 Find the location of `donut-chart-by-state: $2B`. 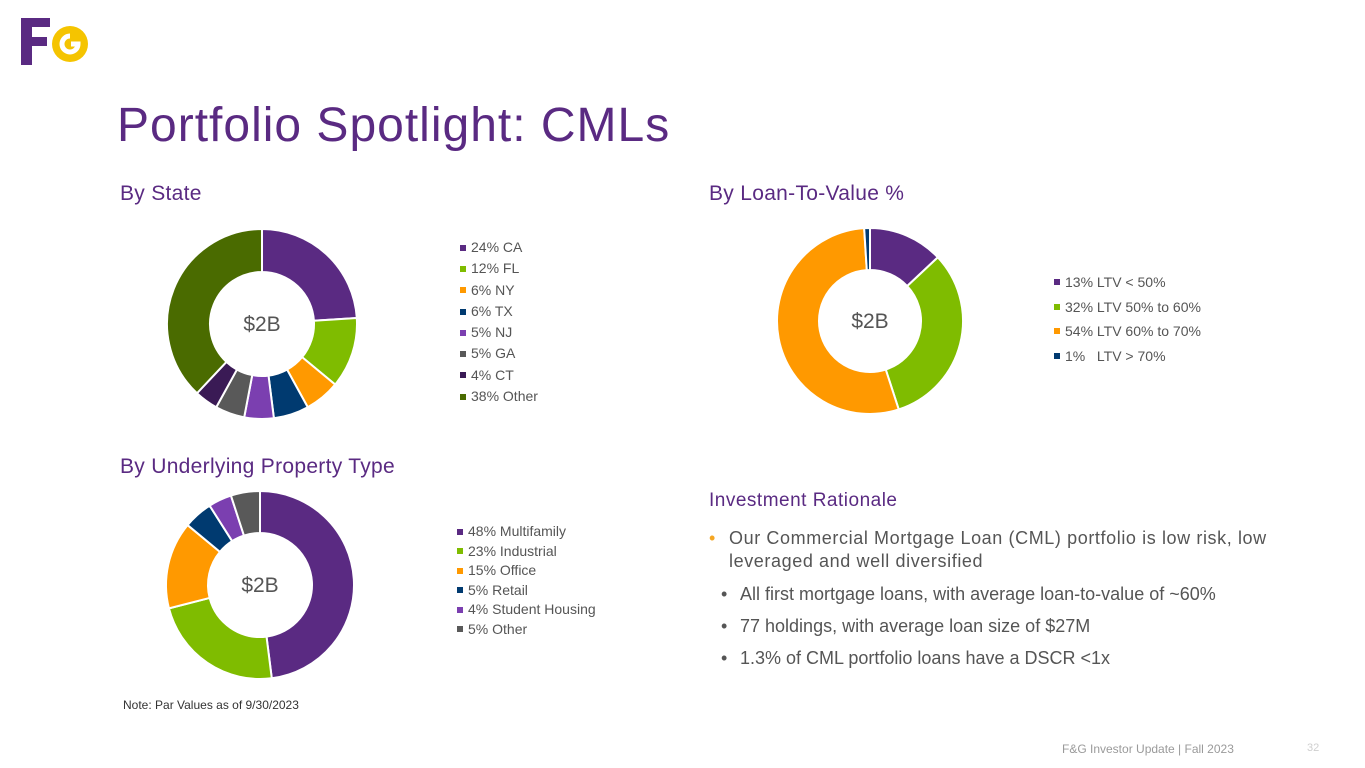

donut-chart-by-state: $2B is located at coordinates (262, 323).